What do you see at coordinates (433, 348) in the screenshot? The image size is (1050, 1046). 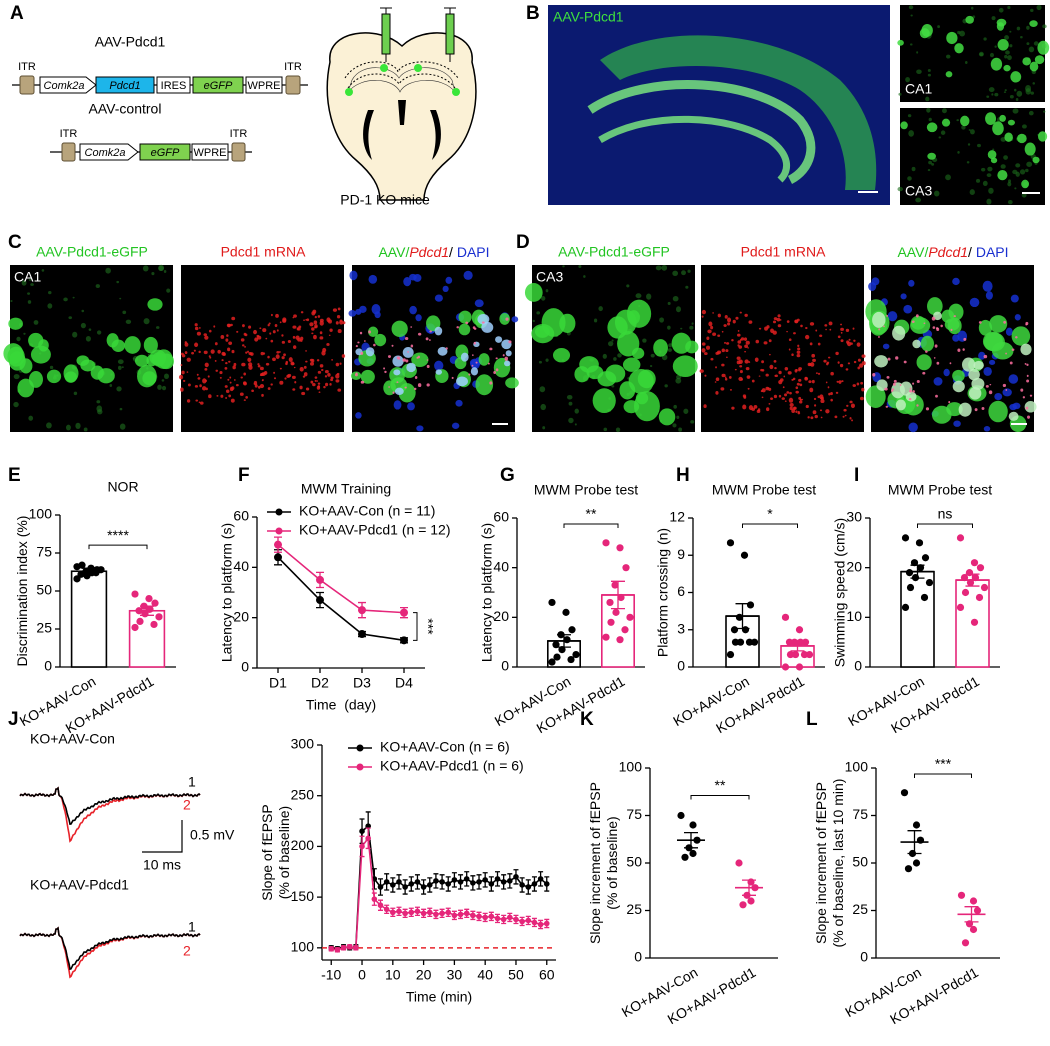 I see `micrograph` at bounding box center [433, 348].